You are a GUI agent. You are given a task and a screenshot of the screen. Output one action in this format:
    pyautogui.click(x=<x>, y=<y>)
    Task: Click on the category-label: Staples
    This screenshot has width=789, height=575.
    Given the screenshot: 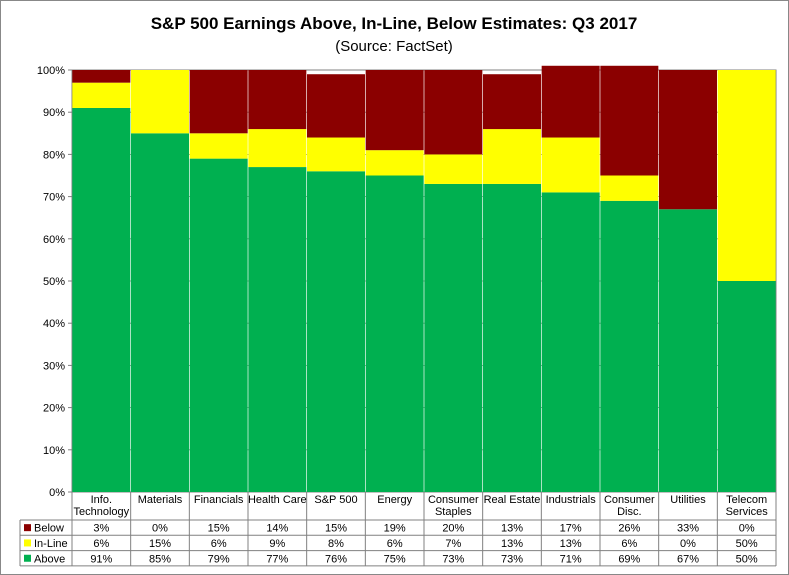 What is the action you would take?
    pyautogui.click(x=453, y=512)
    